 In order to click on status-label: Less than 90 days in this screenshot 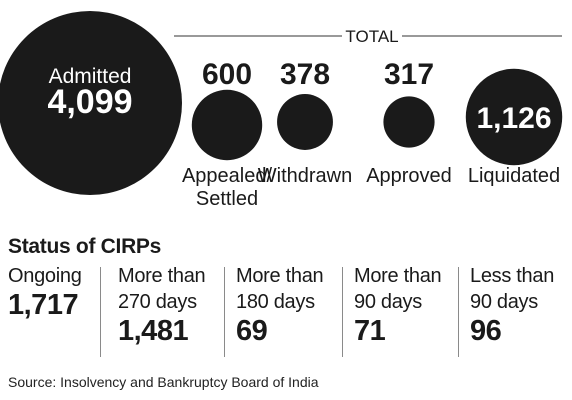, I will do `click(512, 289)`.